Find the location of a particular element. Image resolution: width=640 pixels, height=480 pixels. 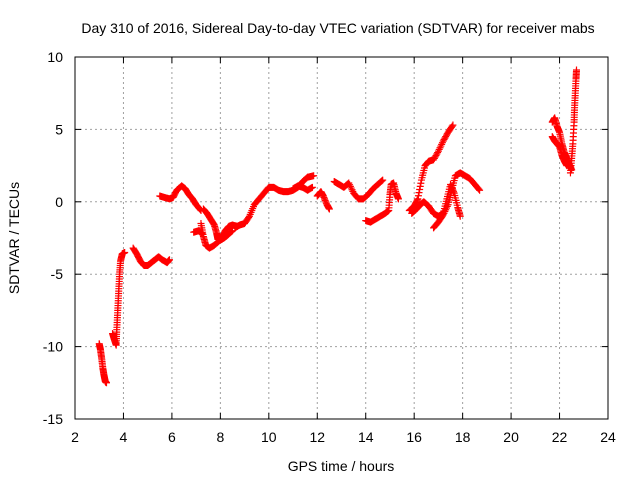

x-tick-label: 6 is located at coordinates (172, 437).